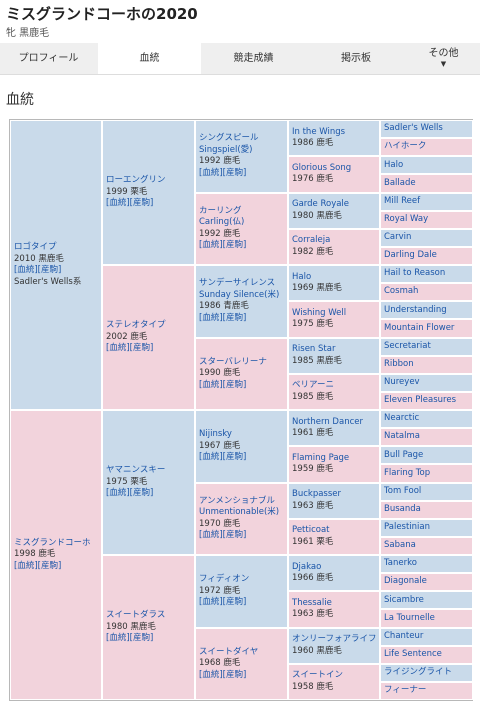 The height and width of the screenshot is (711, 480). I want to click on pedigree-cell: アンメンショナブル Unmentionable(米) 1970 鹿毛 [血統][産駒], so click(241, 518).